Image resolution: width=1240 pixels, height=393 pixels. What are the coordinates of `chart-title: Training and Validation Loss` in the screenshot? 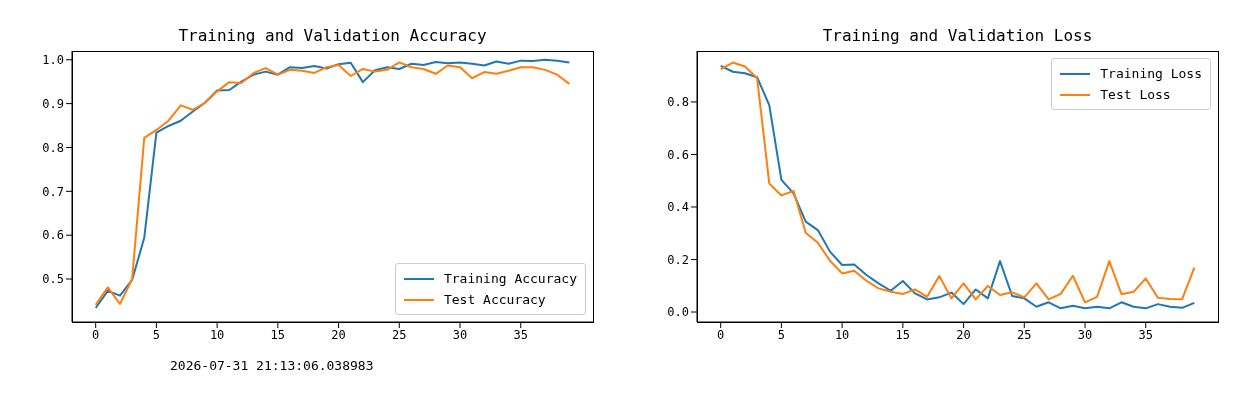 It's located at (957, 35).